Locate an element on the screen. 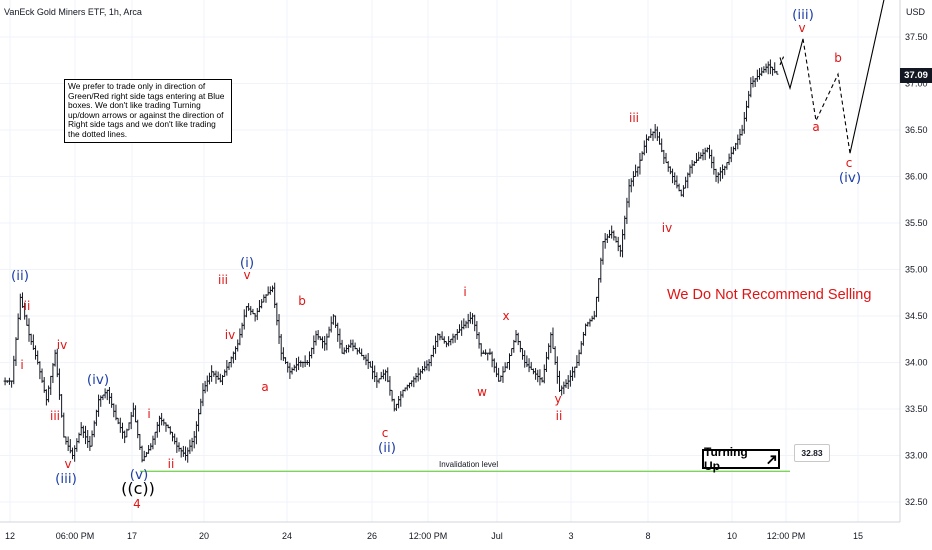 The image size is (932, 550). x-tick-label: 26 is located at coordinates (372, 536).